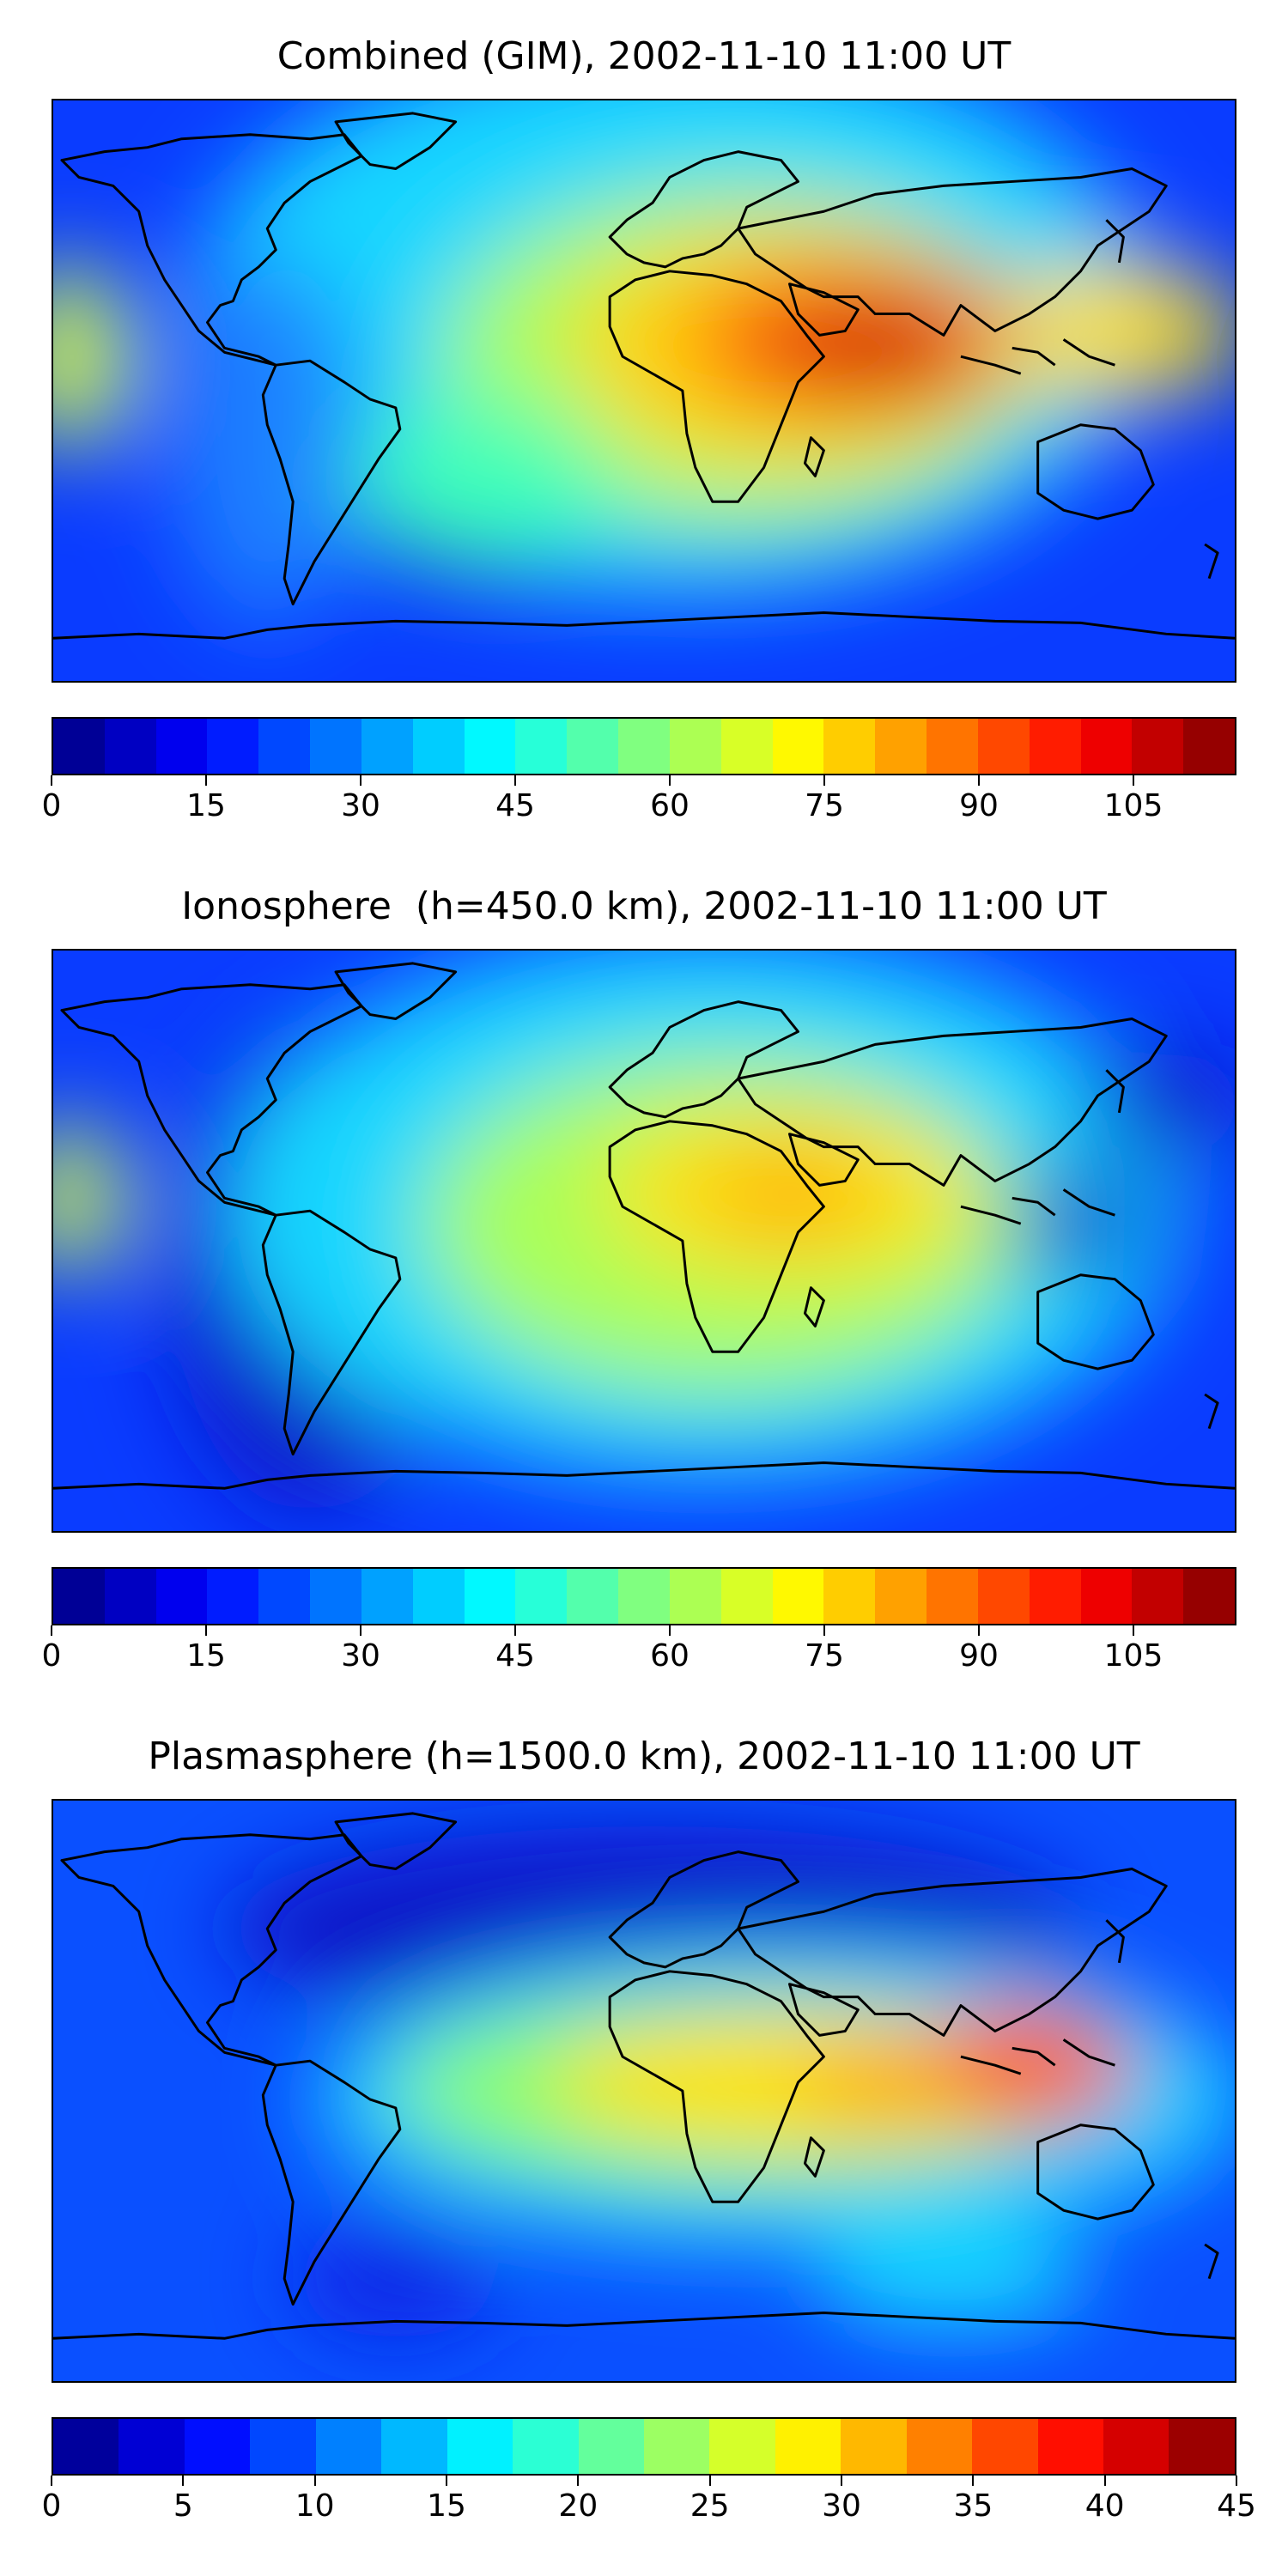 This screenshot has height=2576, width=1288. What do you see at coordinates (824, 806) in the screenshot?
I see `colorbar-tick-label: 75` at bounding box center [824, 806].